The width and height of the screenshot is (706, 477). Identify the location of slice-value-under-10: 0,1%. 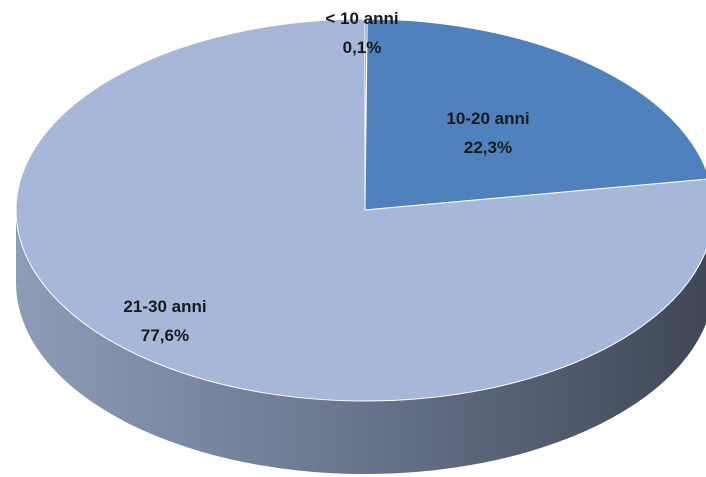
(362, 47).